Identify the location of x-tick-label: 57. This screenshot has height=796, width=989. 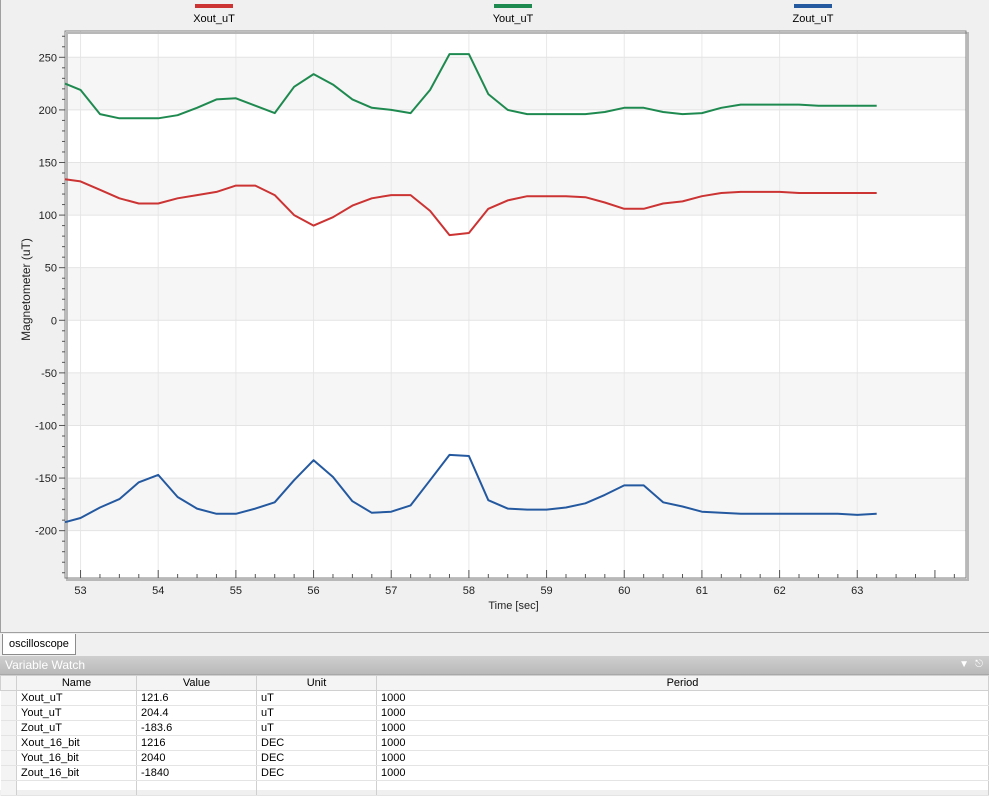
(391, 591).